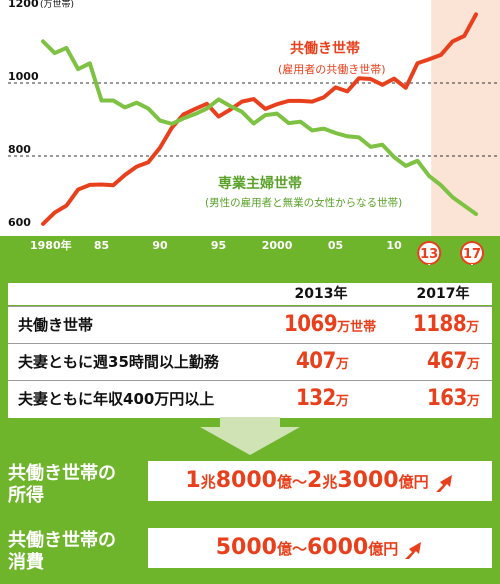 The image size is (500, 584). What do you see at coordinates (23, 5) in the screenshot?
I see `y-tick-label: 1200` at bounding box center [23, 5].